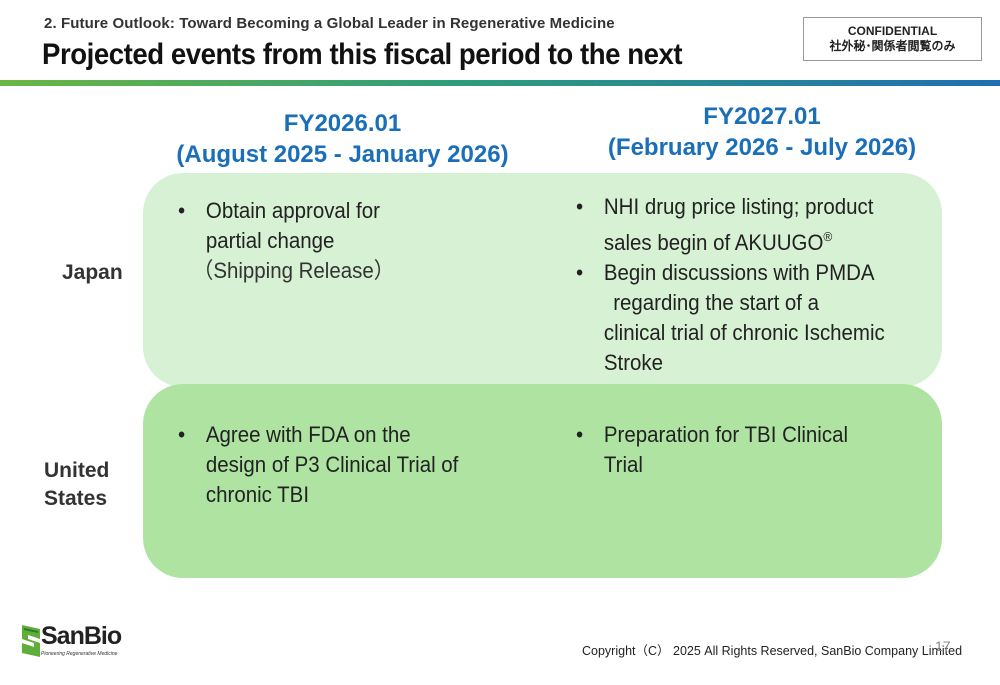 This screenshot has width=1000, height=685. I want to click on confidential-label: CONFIDENTIAL, so click(892, 31).